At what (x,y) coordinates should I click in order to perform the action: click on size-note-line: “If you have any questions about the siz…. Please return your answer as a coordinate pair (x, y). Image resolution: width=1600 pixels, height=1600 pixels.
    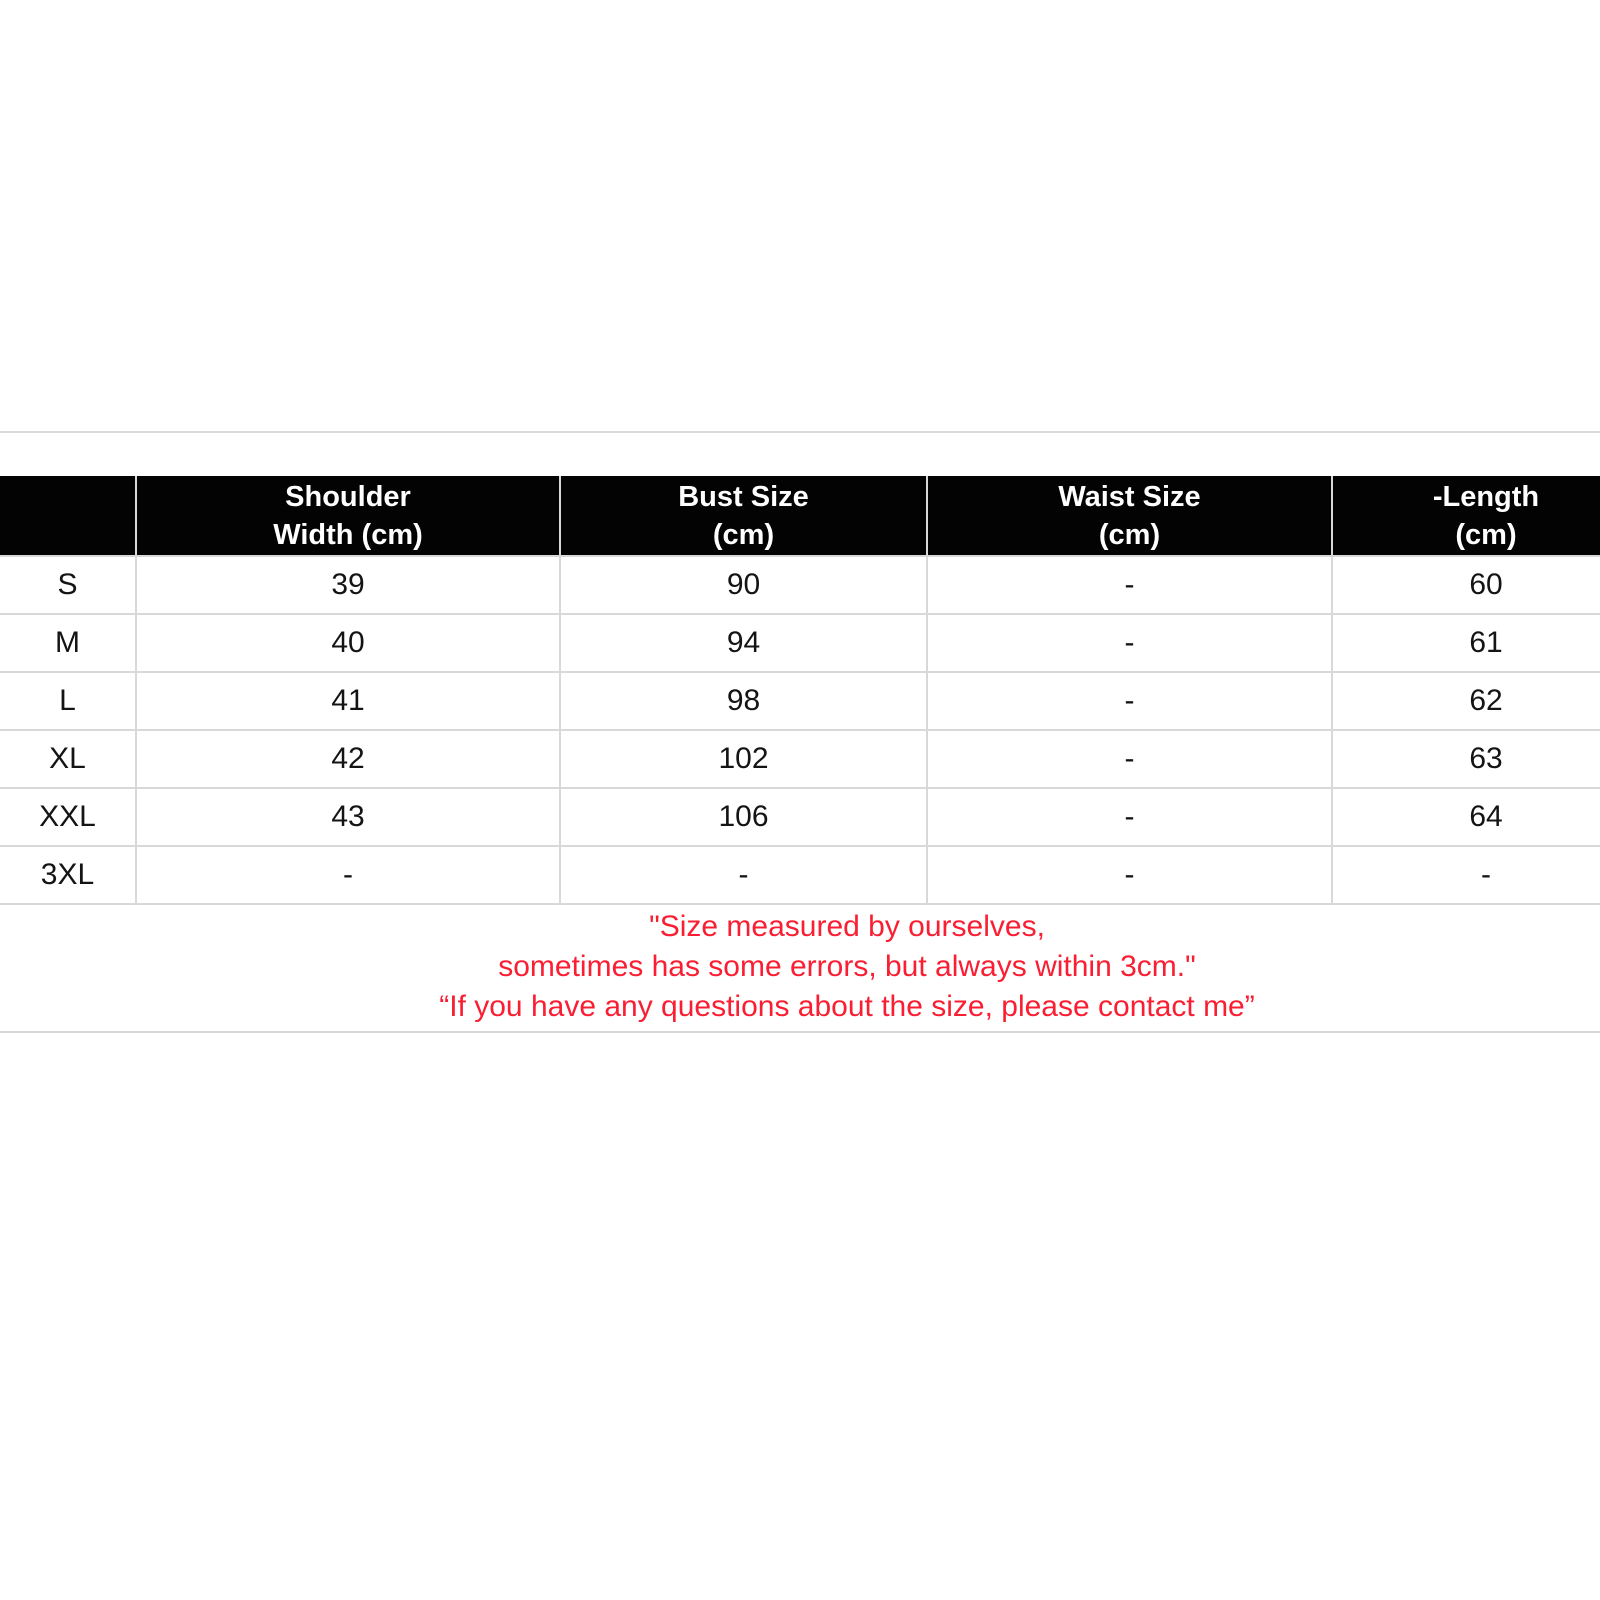
    Looking at the image, I should click on (847, 1006).